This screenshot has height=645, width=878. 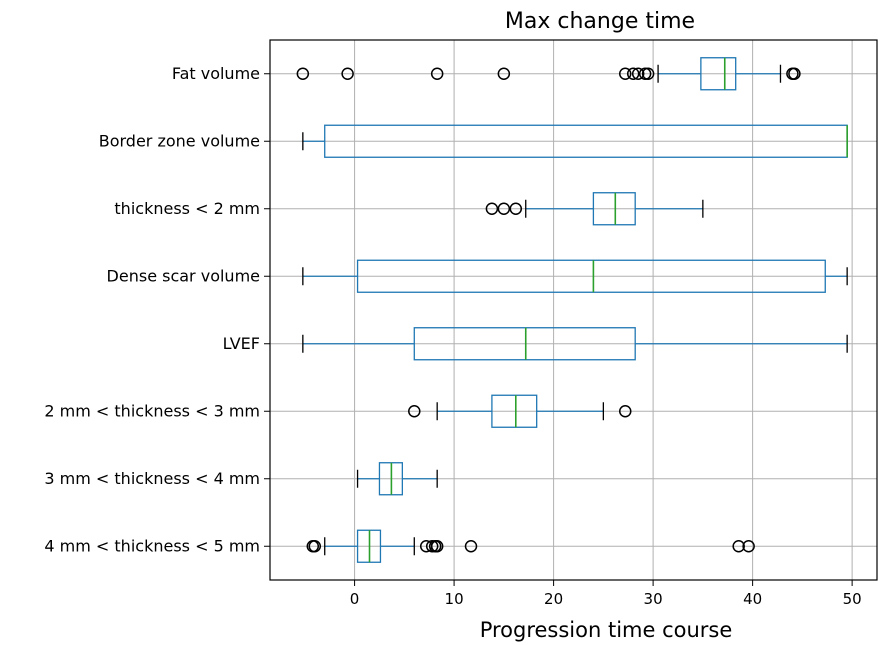 What do you see at coordinates (752, 599) in the screenshot?
I see `x-tick-label: 40` at bounding box center [752, 599].